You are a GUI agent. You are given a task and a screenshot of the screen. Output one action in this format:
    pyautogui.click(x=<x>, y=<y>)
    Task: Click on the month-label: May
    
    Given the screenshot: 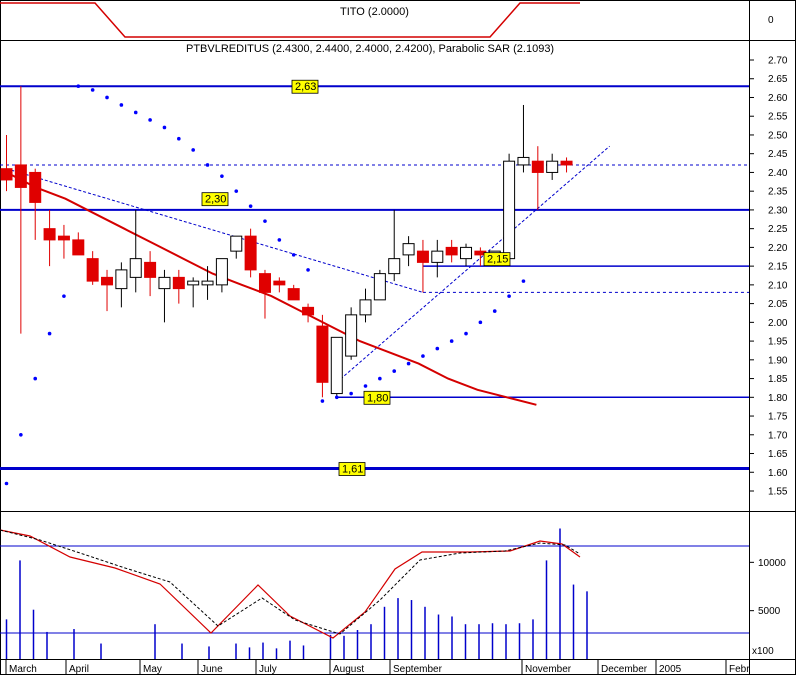 What is the action you would take?
    pyautogui.click(x=152, y=669)
    